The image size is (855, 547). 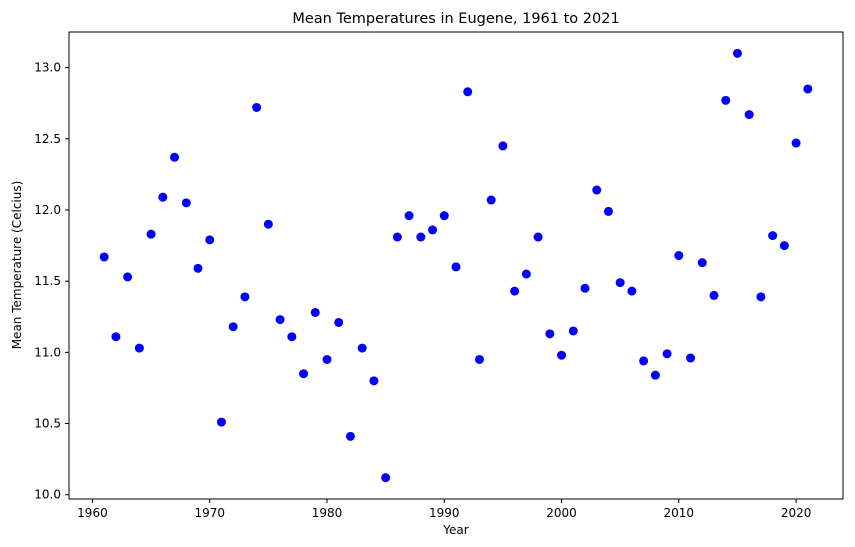 What do you see at coordinates (209, 513) in the screenshot?
I see `x-tick-label: 1970` at bounding box center [209, 513].